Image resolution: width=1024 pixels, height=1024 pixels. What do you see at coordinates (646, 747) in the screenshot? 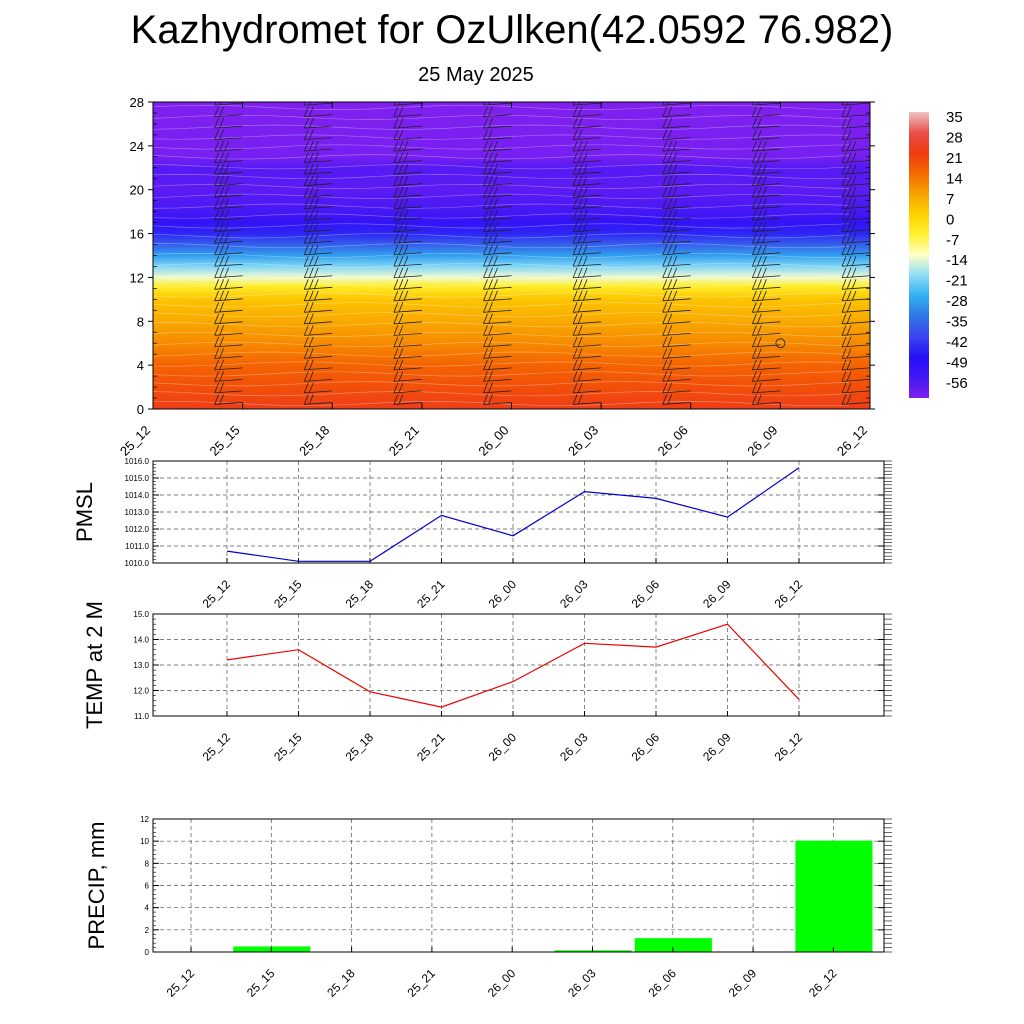
I see `panel-temp-x-tick-label: 26_06` at bounding box center [646, 747].